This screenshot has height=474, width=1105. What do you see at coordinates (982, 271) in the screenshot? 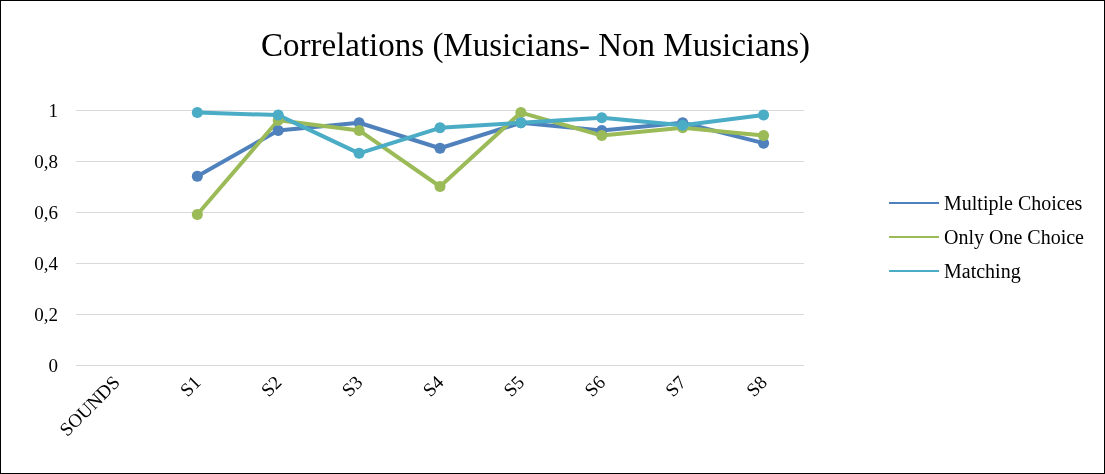
I see `legend-label: Matching` at bounding box center [982, 271].